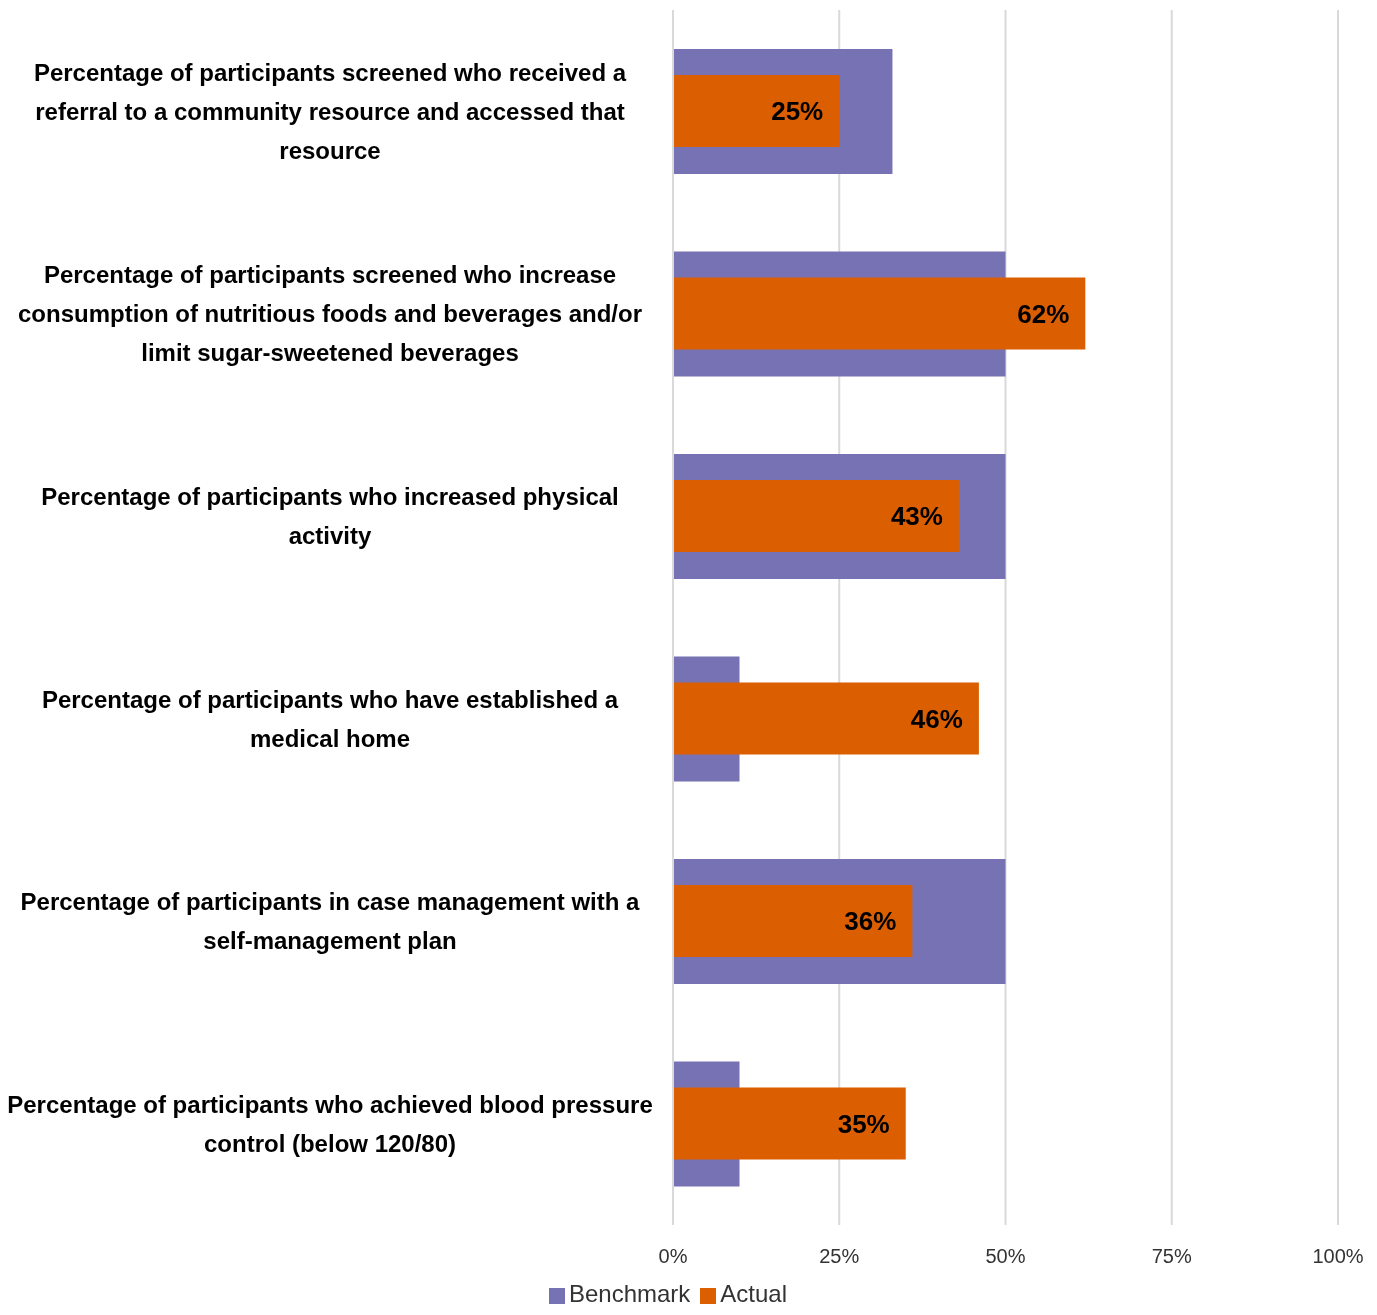 The image size is (1377, 1315). Describe the element at coordinates (863, 1123) in the screenshot. I see `data-label: 35%` at that location.